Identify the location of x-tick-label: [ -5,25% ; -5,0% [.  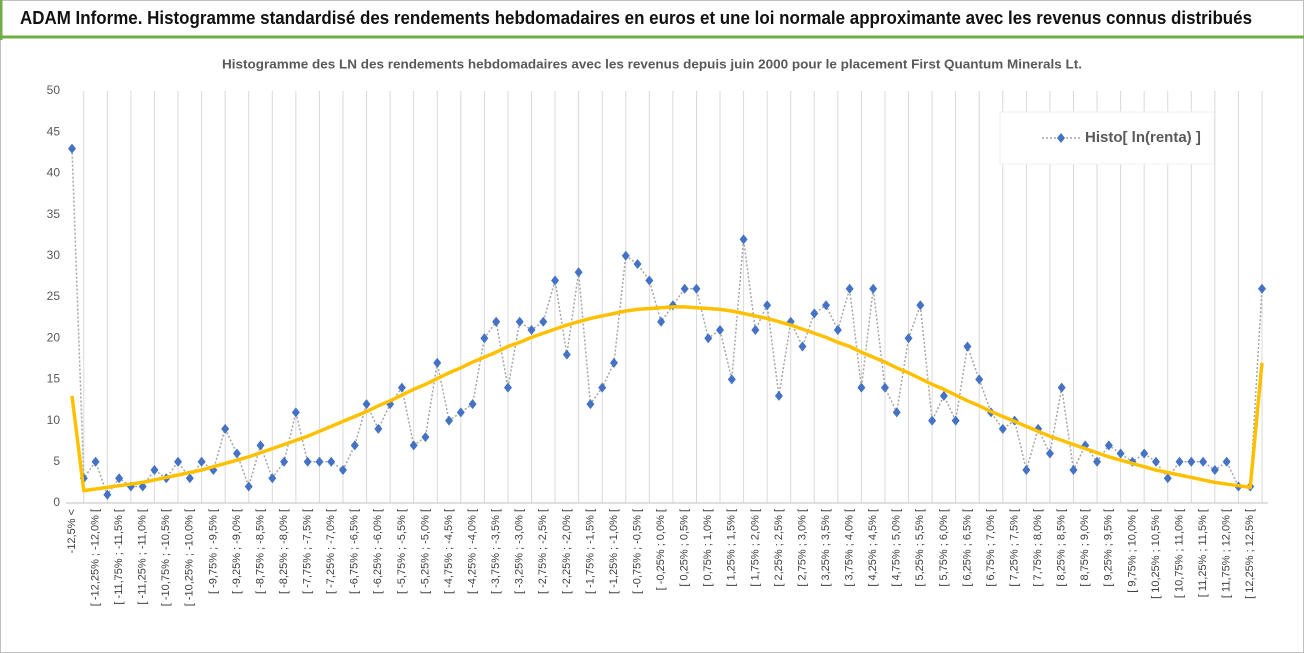
(425, 551).